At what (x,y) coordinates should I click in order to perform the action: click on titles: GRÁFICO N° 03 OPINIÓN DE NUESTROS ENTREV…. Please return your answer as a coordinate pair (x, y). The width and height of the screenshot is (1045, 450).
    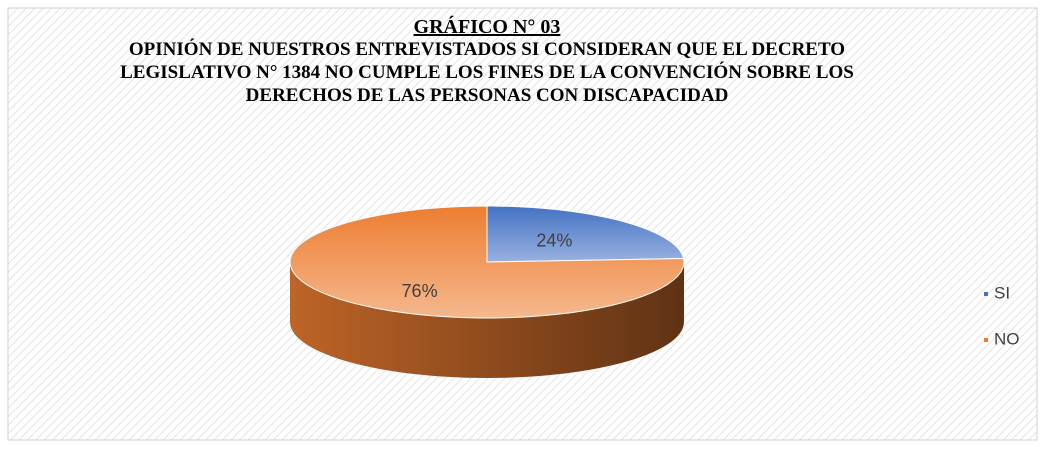
    Looking at the image, I should click on (487, 61).